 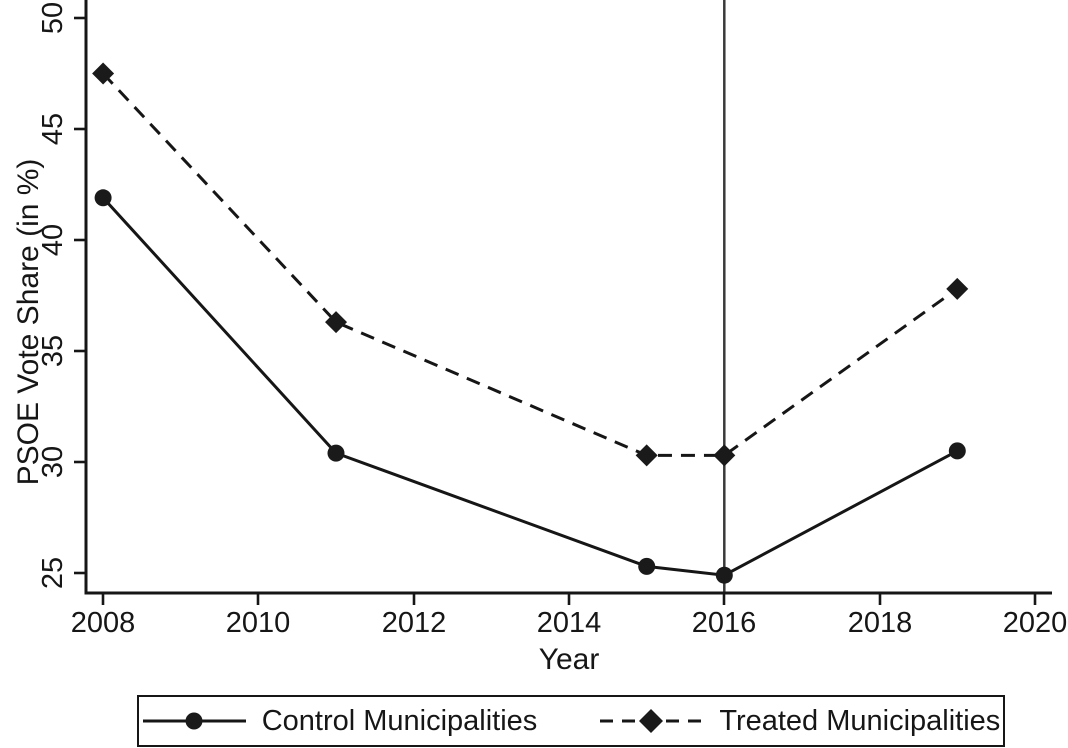 I want to click on circle-marker-icon, so click(x=194, y=721).